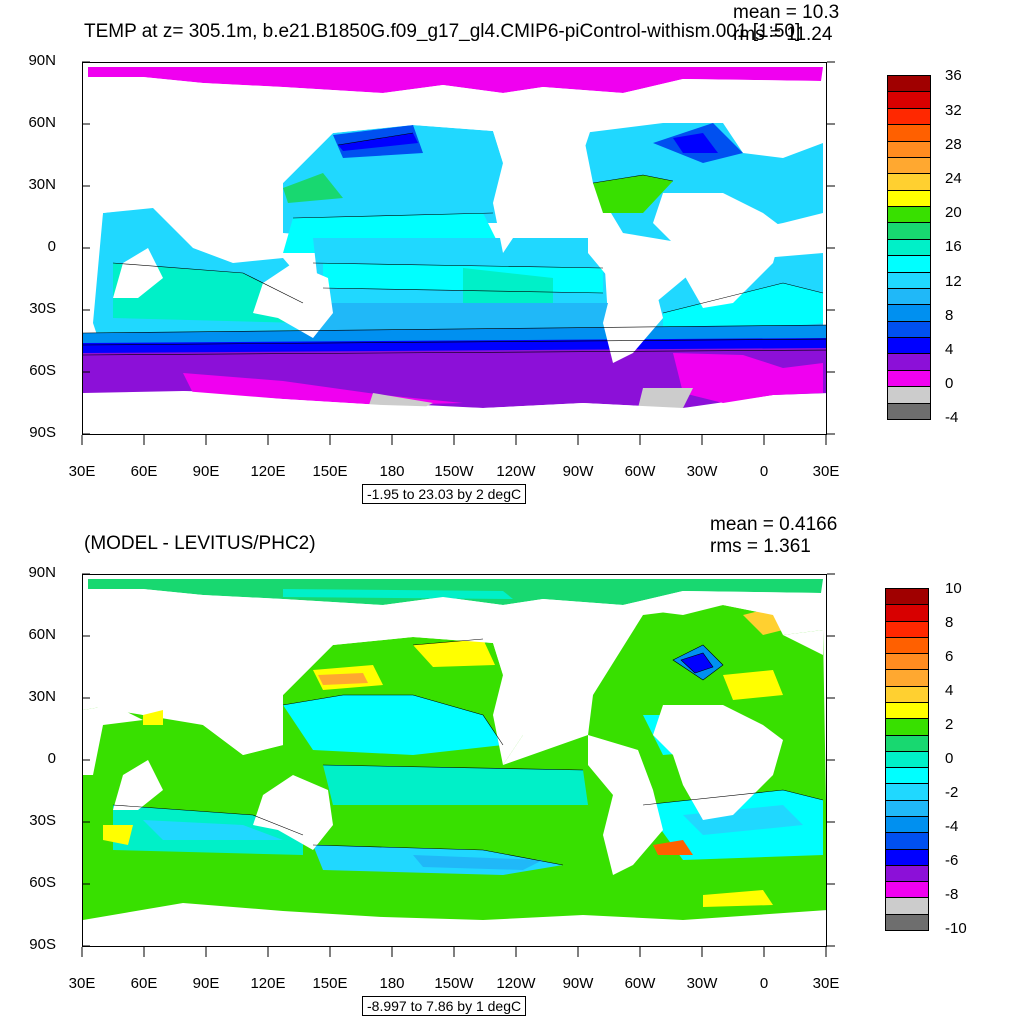 Image resolution: width=1024 pixels, height=1024 pixels. What do you see at coordinates (952, 826) in the screenshot?
I see `colorbar-label: -4` at bounding box center [952, 826].